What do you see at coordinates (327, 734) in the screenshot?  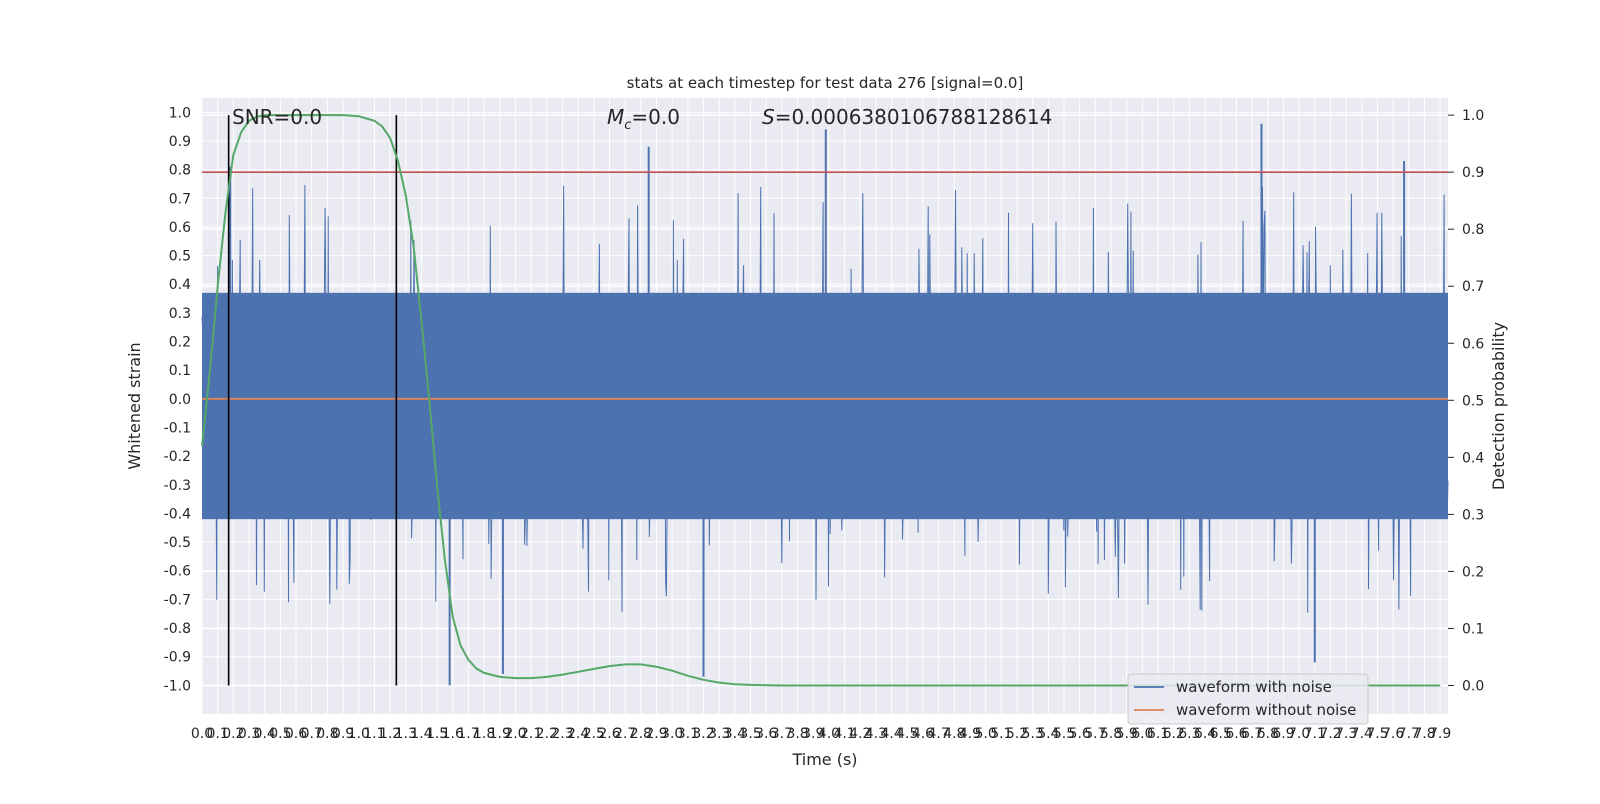 I see `x-tick-label: 0.8` at bounding box center [327, 734].